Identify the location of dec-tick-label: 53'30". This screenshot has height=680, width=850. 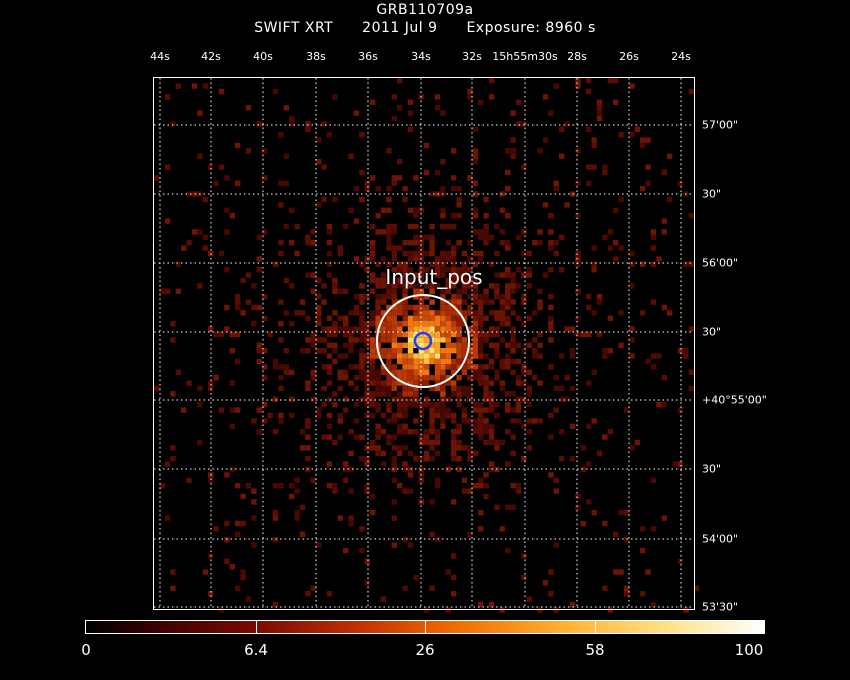
(720, 607).